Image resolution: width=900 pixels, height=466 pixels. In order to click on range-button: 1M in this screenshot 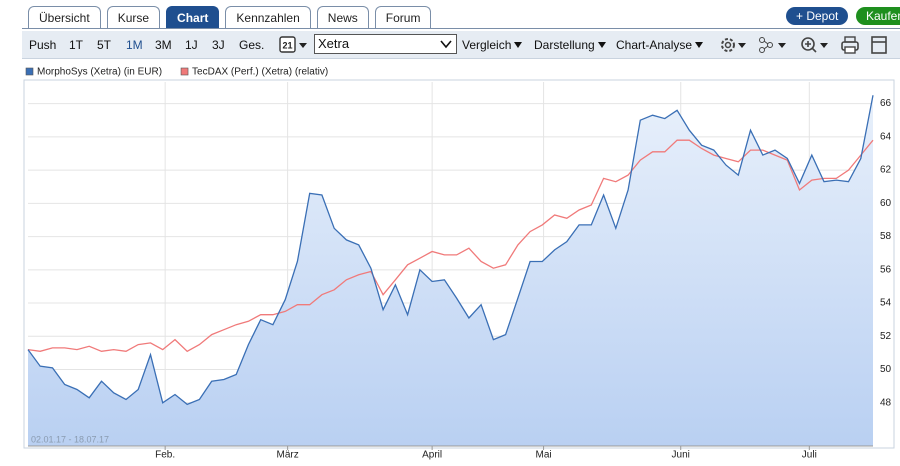, I will do `click(134, 45)`.